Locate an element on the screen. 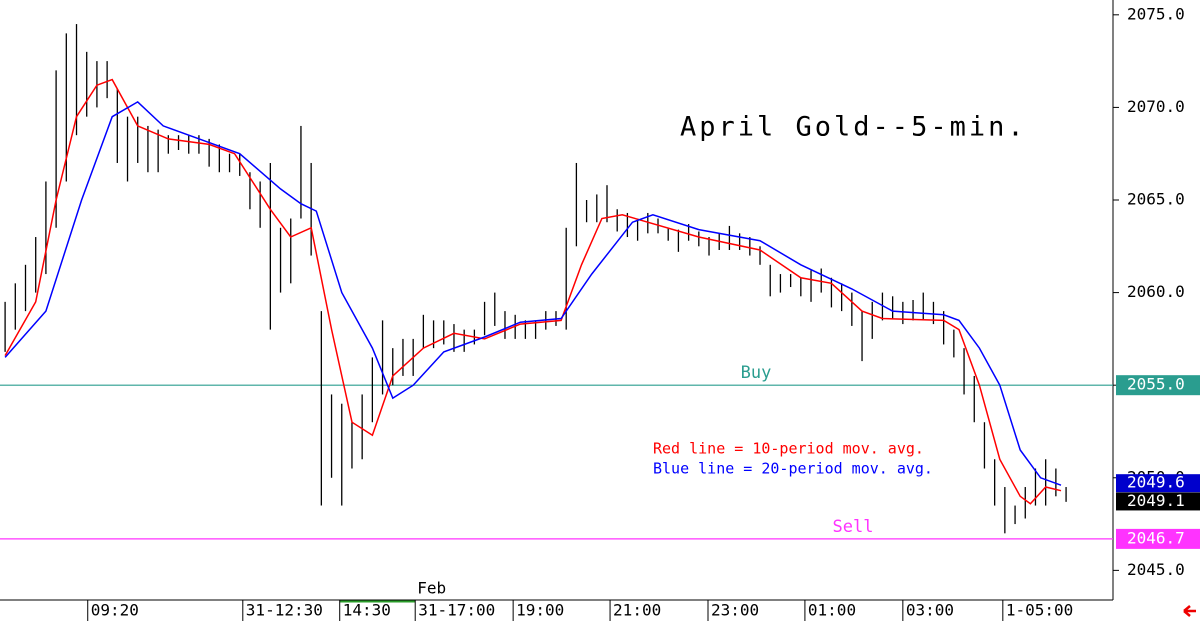 The image size is (1200, 621). last-value-label: 2049.6 is located at coordinates (1156, 482).